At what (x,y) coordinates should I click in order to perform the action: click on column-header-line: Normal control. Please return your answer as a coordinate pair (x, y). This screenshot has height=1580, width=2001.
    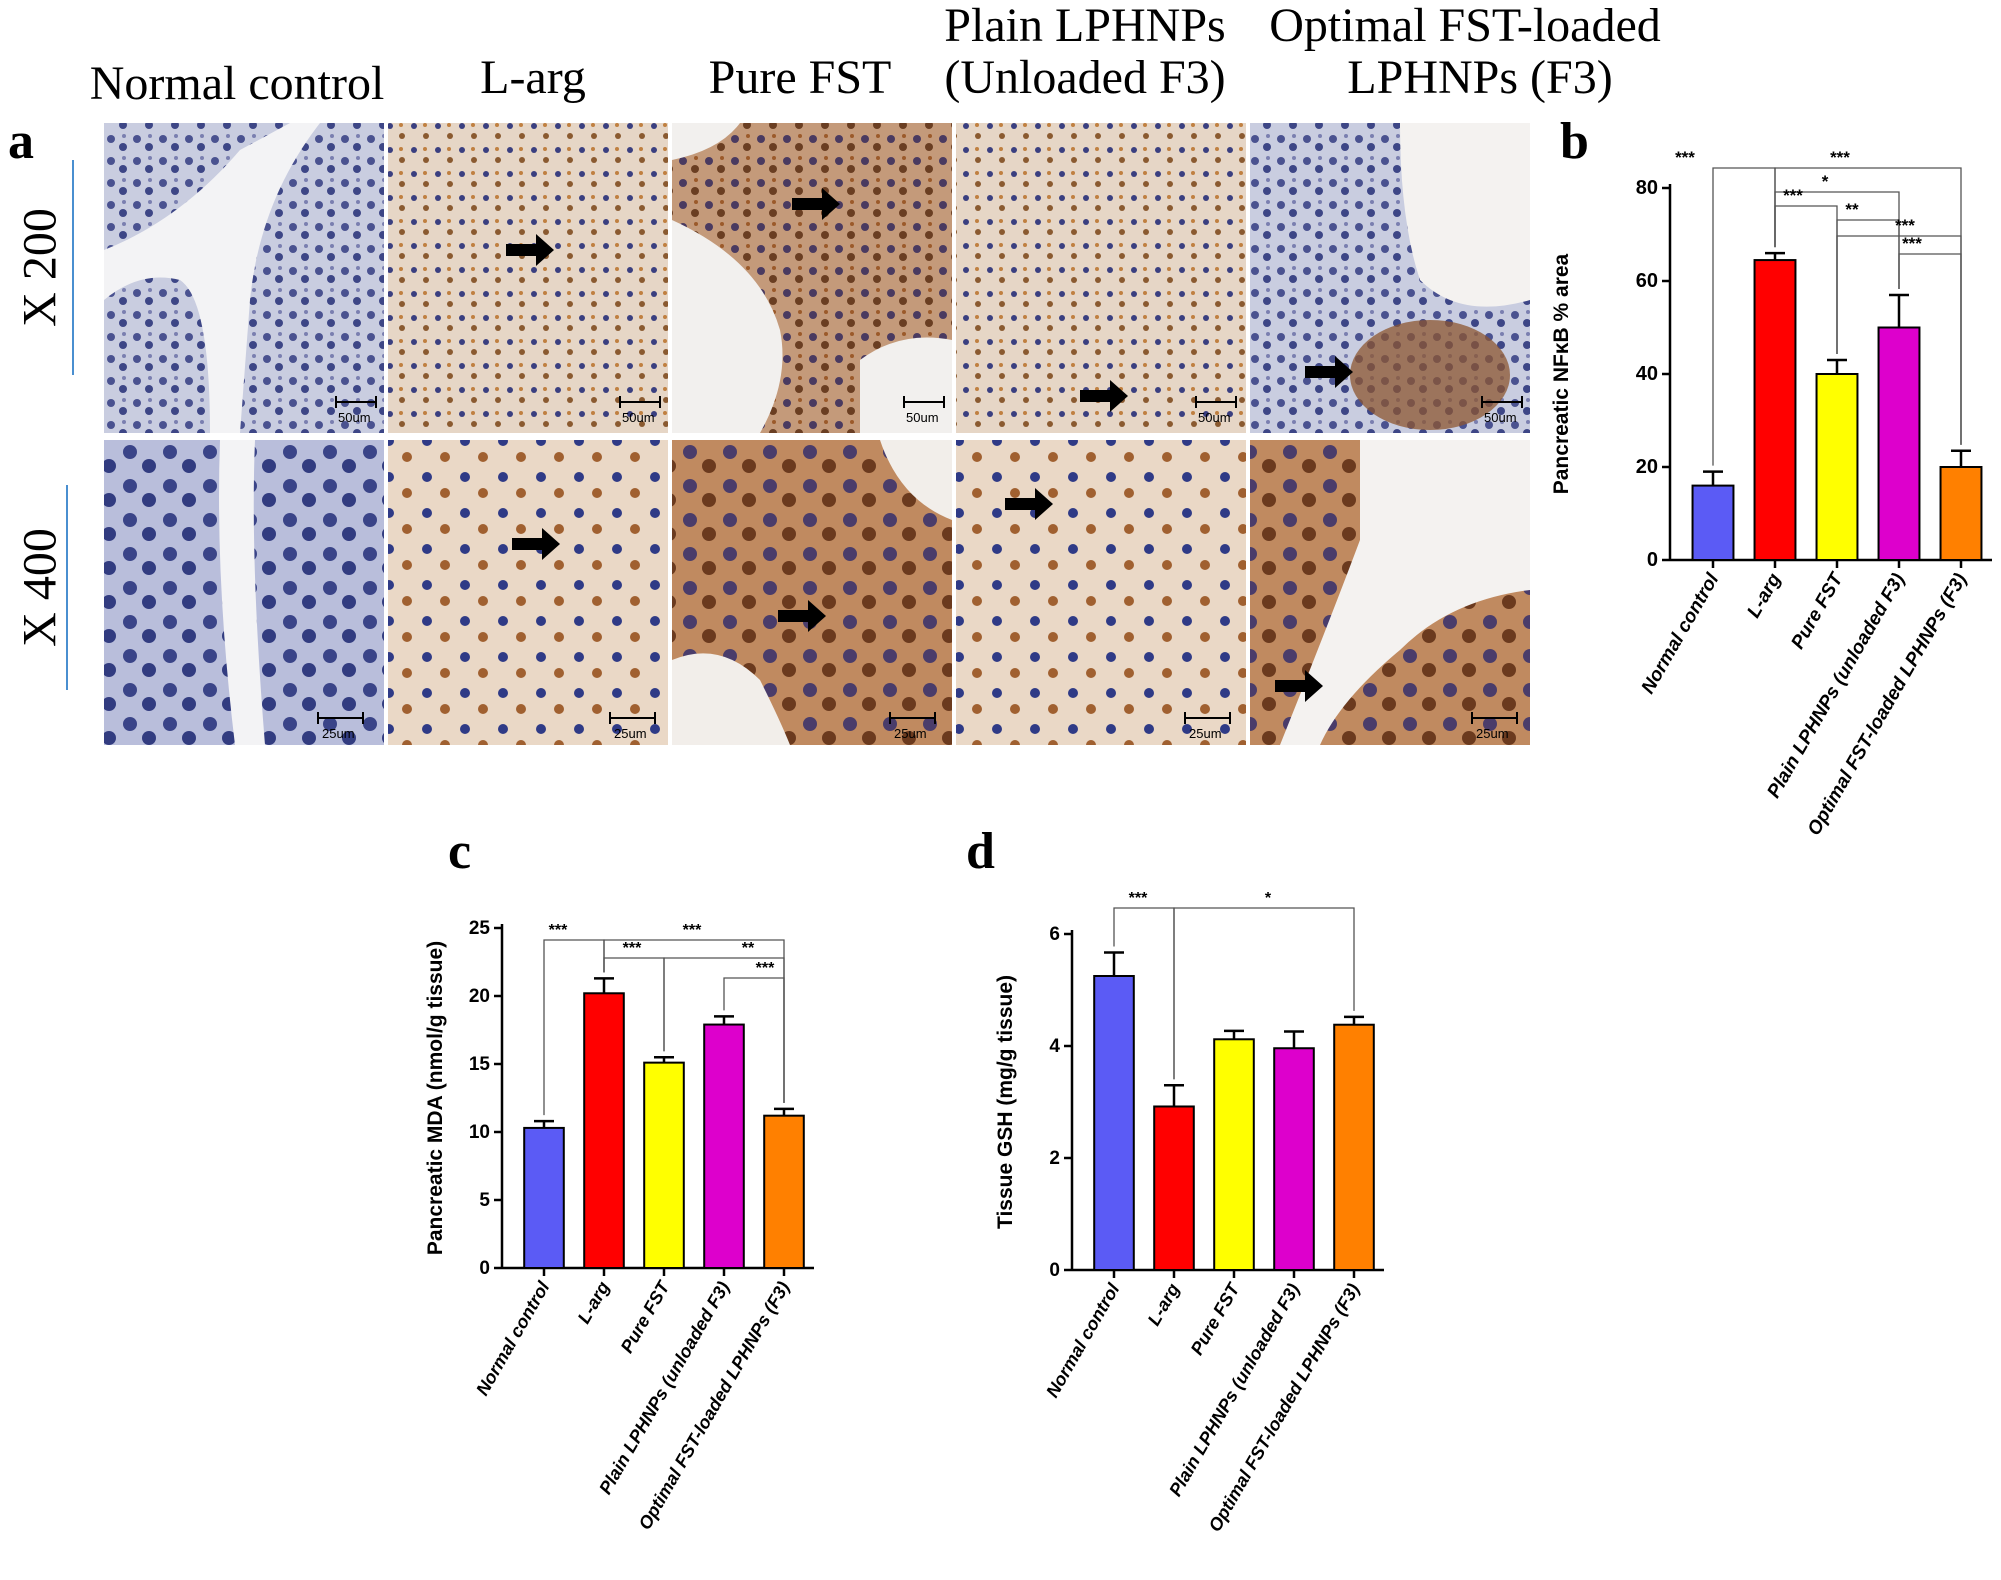
    Looking at the image, I should click on (237, 83).